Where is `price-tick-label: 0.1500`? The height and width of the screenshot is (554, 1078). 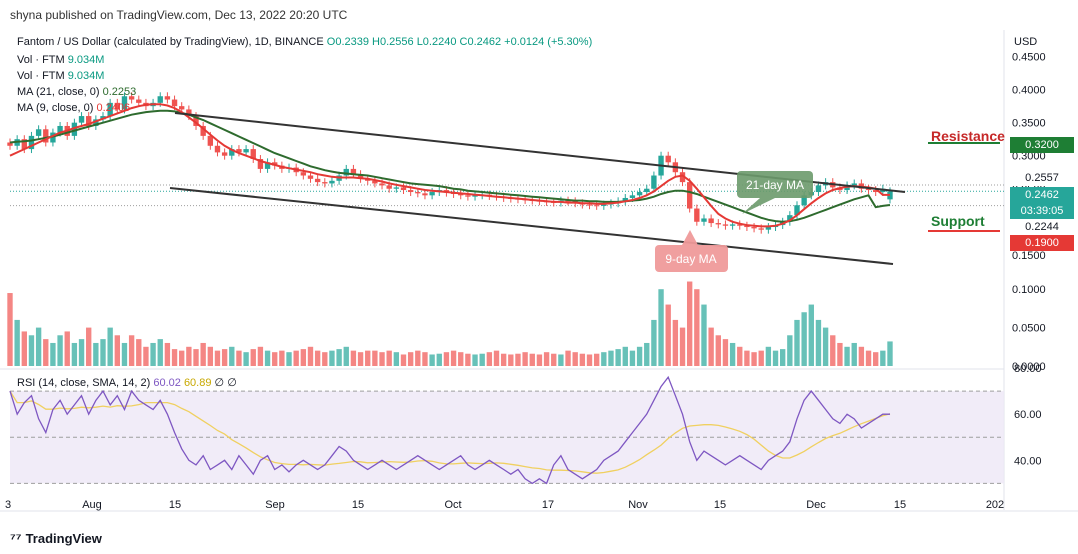 price-tick-label: 0.1500 is located at coordinates (1029, 256).